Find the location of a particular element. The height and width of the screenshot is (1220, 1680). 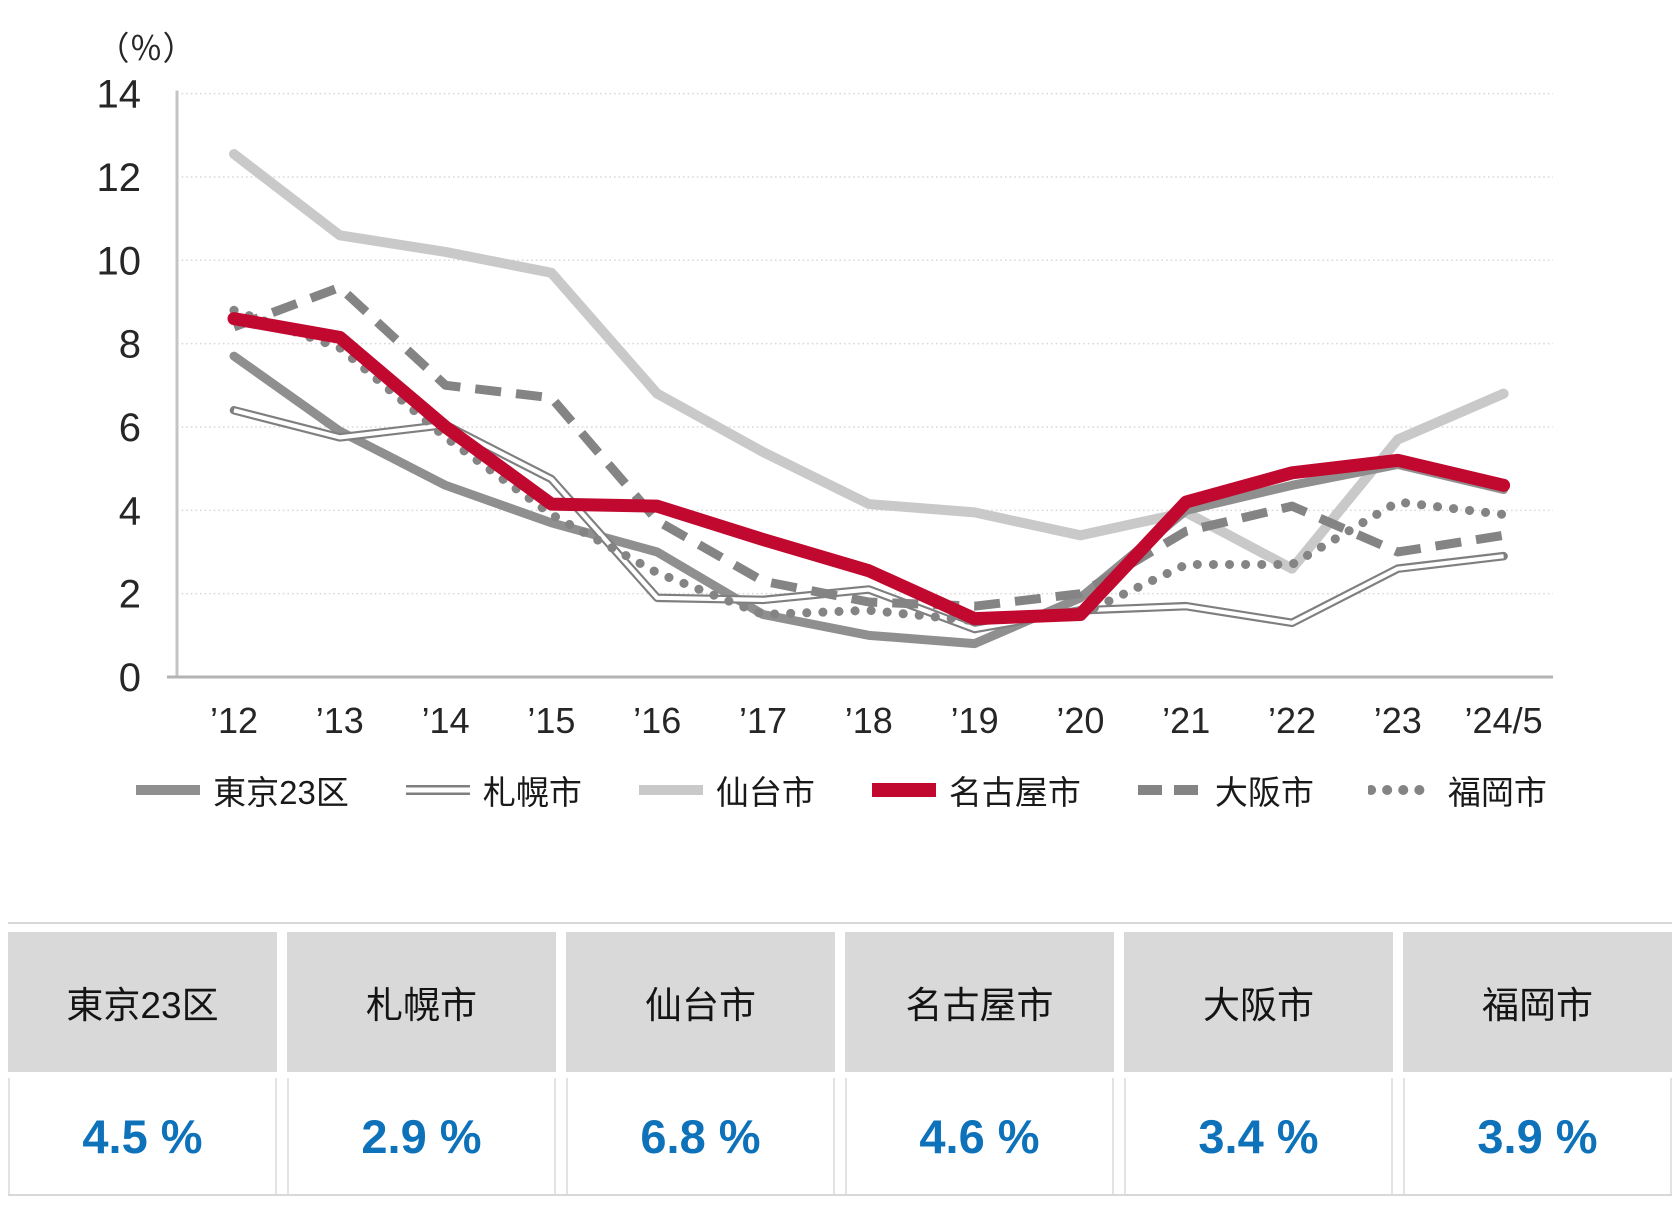

legend-label: 東京23区 is located at coordinates (281, 792).